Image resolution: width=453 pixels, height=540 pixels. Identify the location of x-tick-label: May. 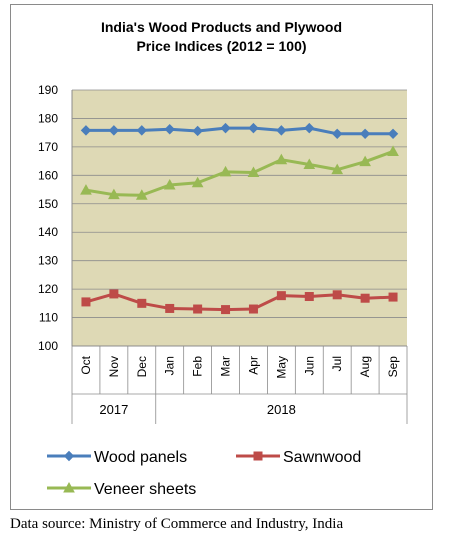
(281, 367).